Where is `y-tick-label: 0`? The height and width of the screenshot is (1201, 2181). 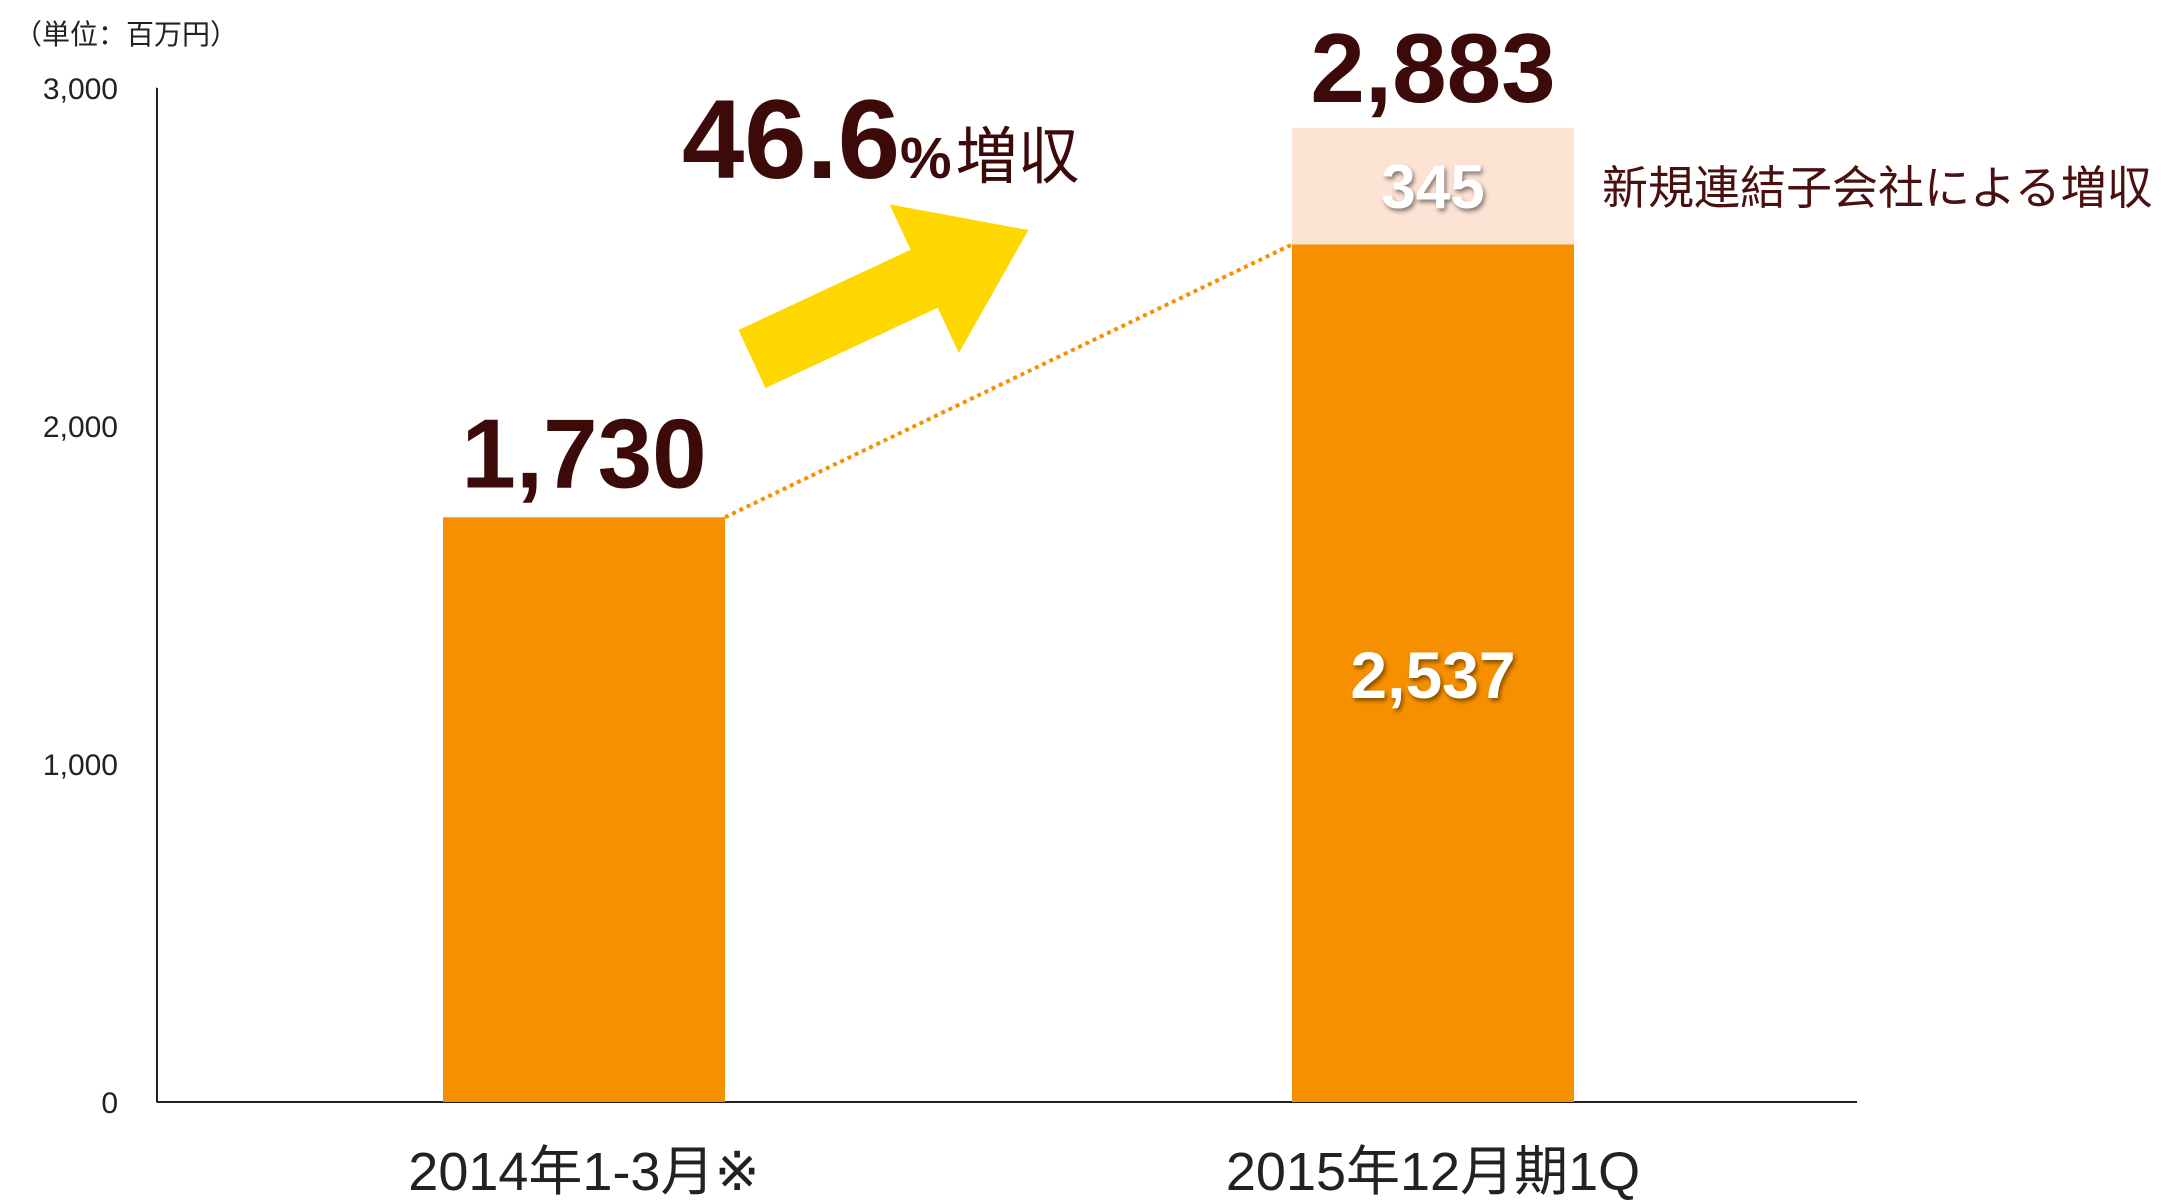
y-tick-label: 0 is located at coordinates (109, 1103).